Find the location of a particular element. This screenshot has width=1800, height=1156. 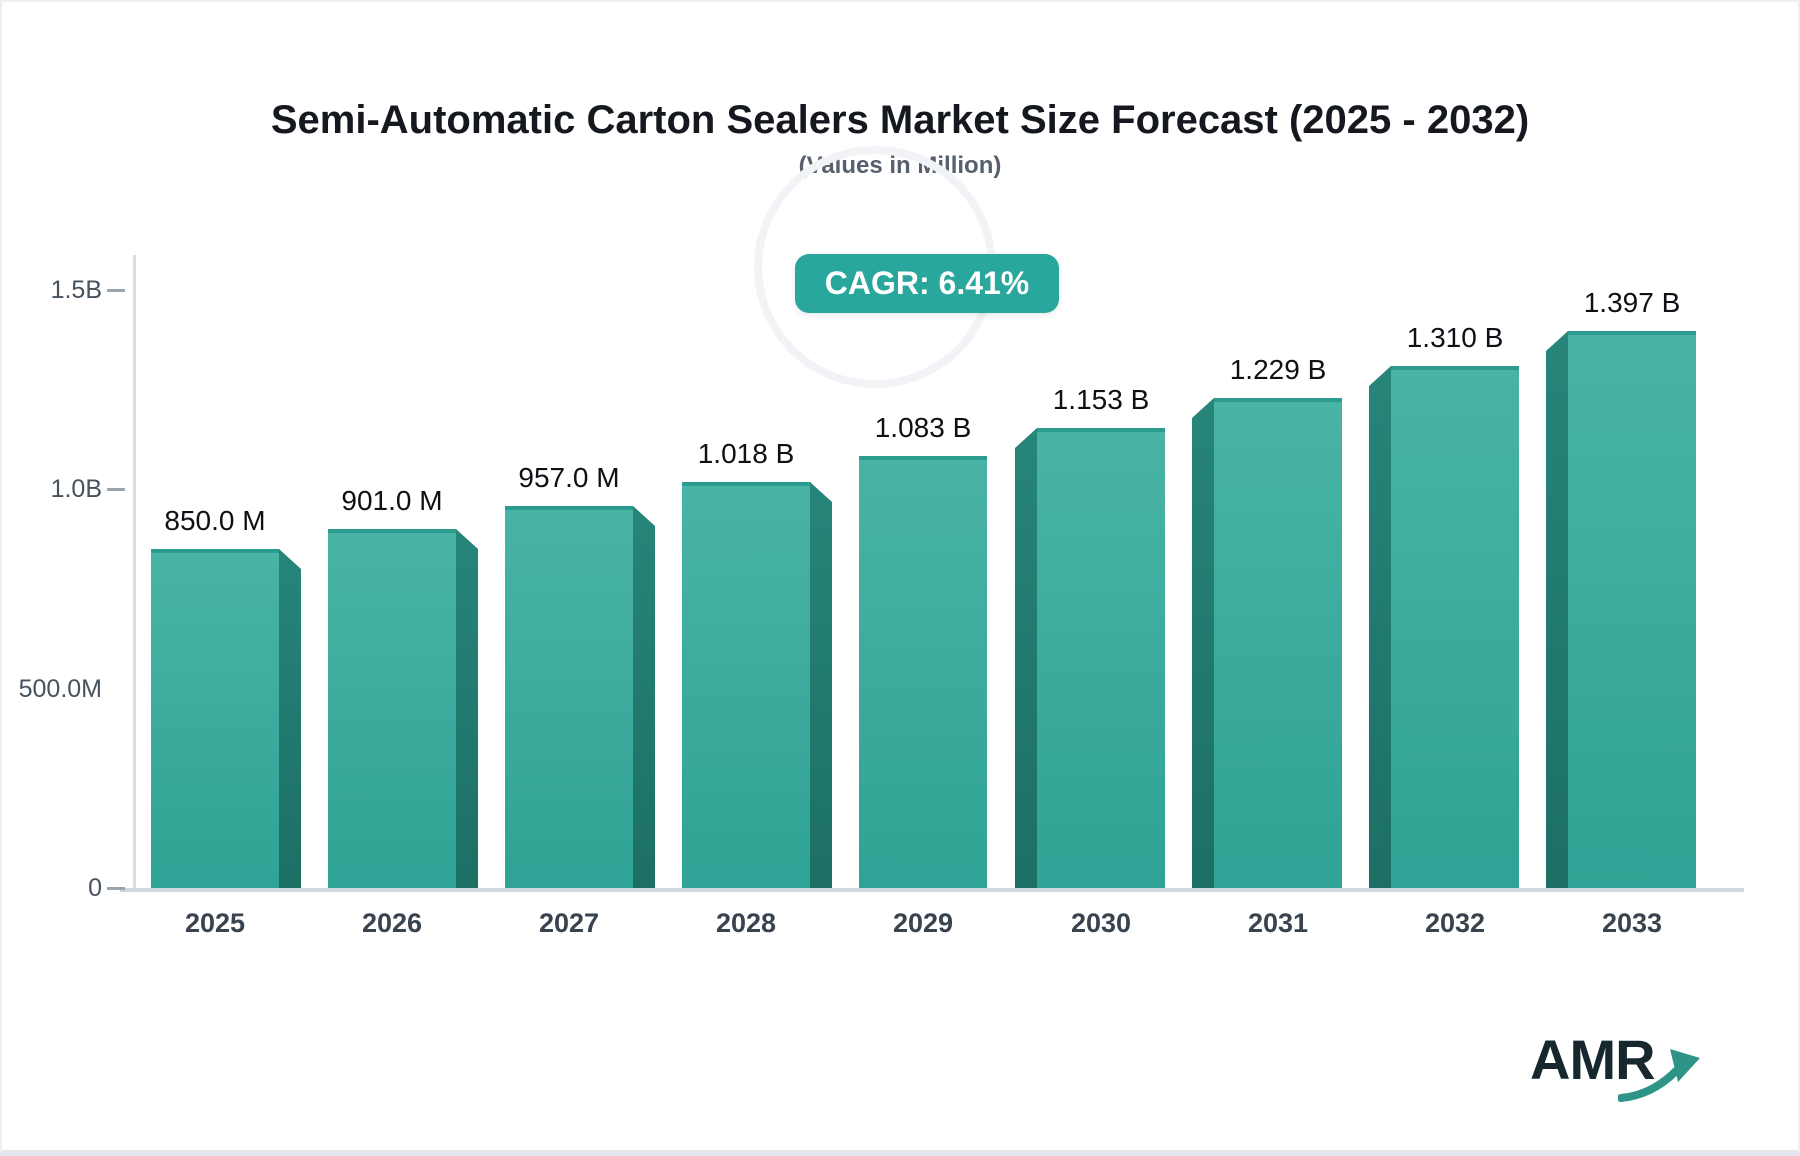

bar-value-label-2032: 1.310 B is located at coordinates (1455, 337).